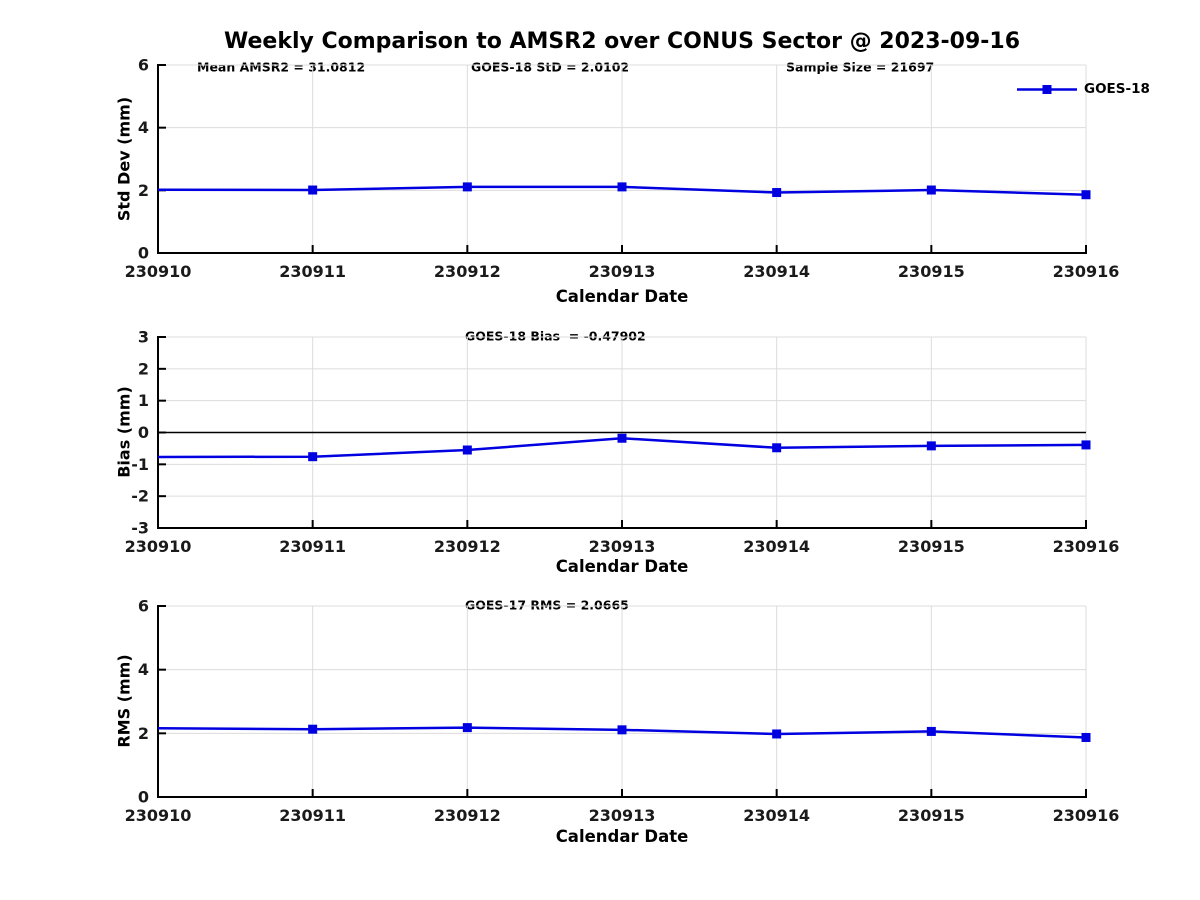 This screenshot has height=900, width=1200. Describe the element at coordinates (1117, 89) in the screenshot. I see `legend-label: GOES-18` at that location.